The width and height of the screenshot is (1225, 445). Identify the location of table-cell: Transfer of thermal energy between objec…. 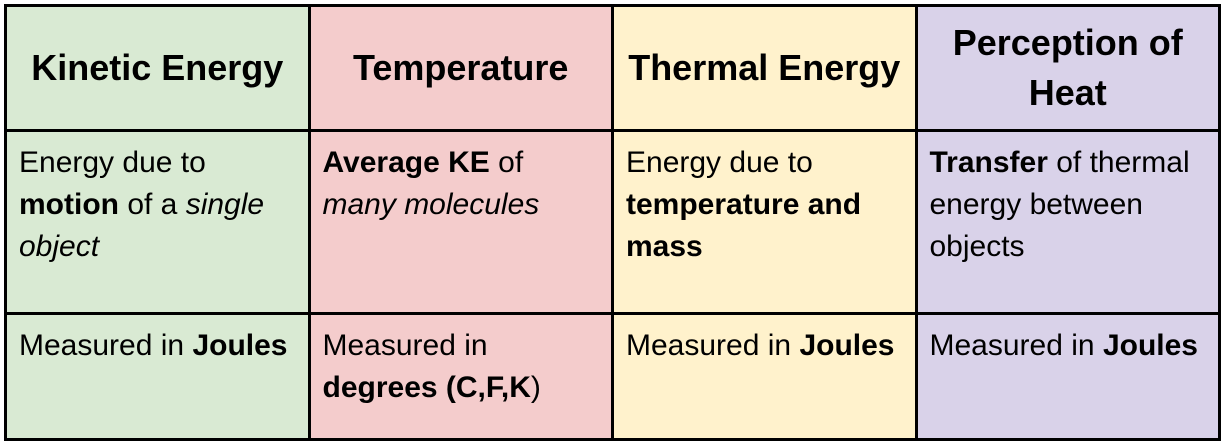
(1067, 222).